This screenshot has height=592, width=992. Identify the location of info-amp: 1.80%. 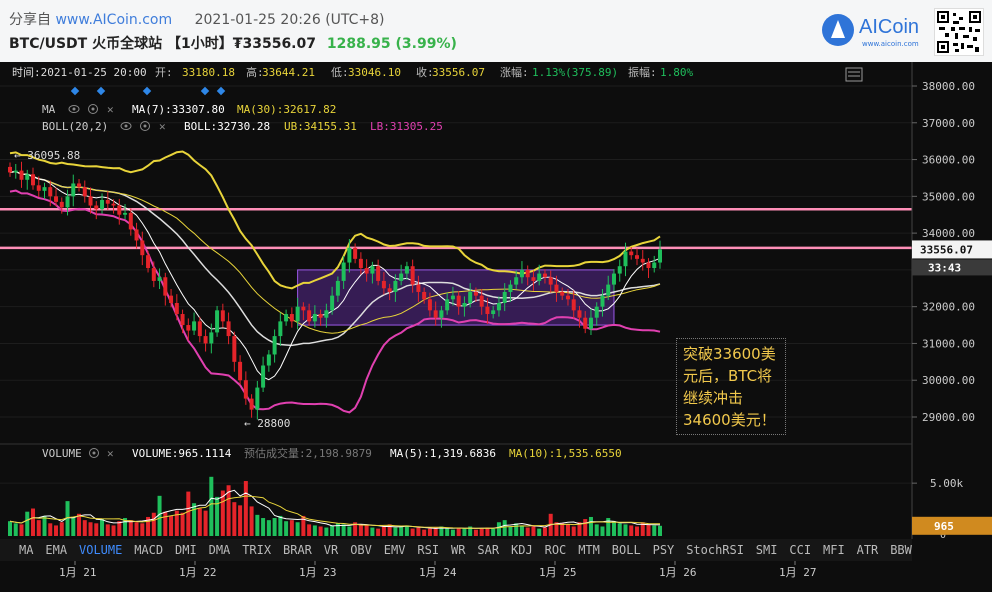
(676, 72).